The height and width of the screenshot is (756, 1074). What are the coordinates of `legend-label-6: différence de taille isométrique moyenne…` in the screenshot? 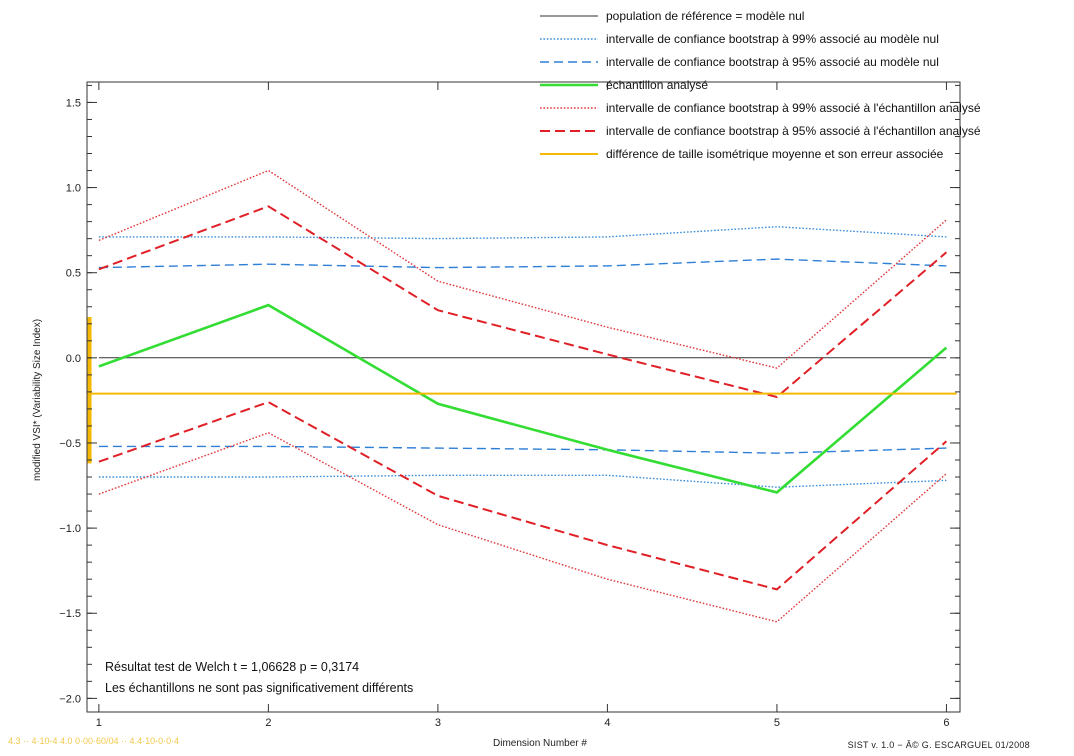 It's located at (775, 154).